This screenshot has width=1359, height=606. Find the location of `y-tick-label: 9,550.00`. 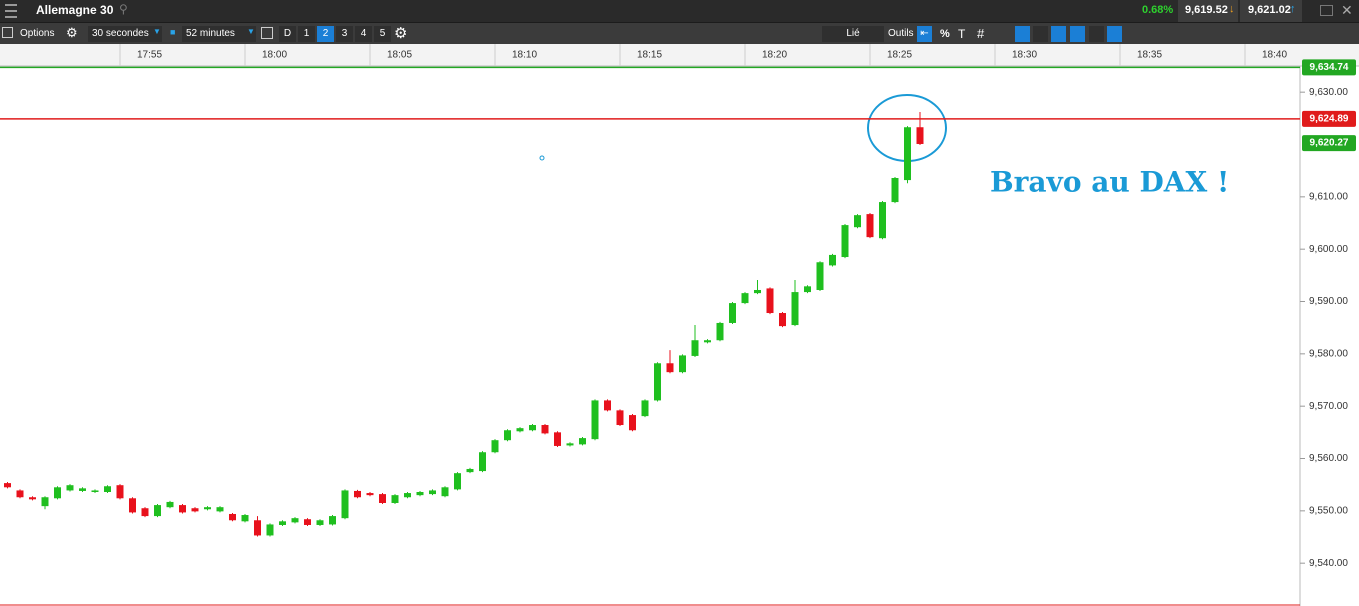

y-tick-label: 9,550.00 is located at coordinates (1328, 510).